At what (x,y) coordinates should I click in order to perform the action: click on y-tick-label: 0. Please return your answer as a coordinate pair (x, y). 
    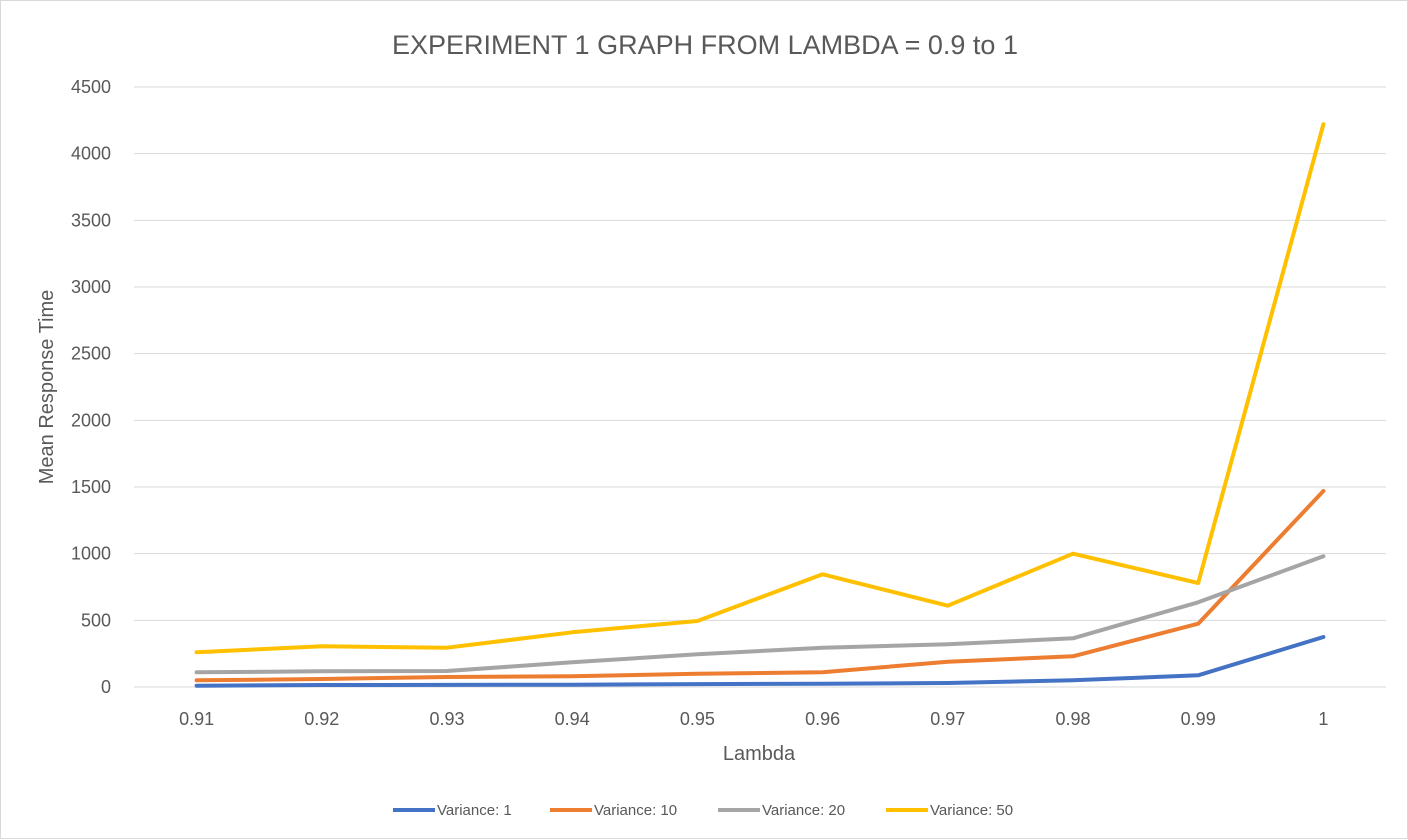
    Looking at the image, I should click on (106, 687).